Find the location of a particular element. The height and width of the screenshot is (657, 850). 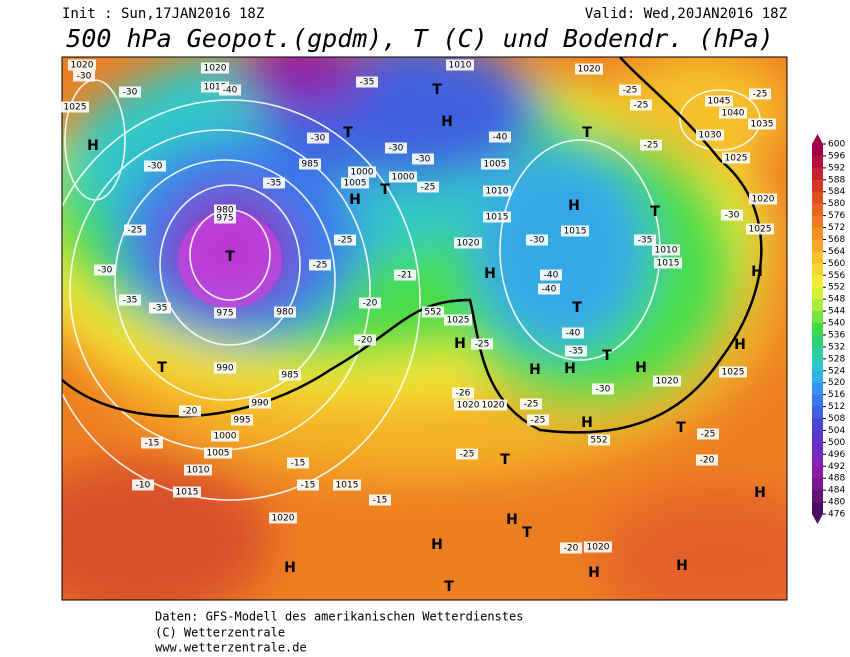

contour-label: -26 is located at coordinates (463, 394).